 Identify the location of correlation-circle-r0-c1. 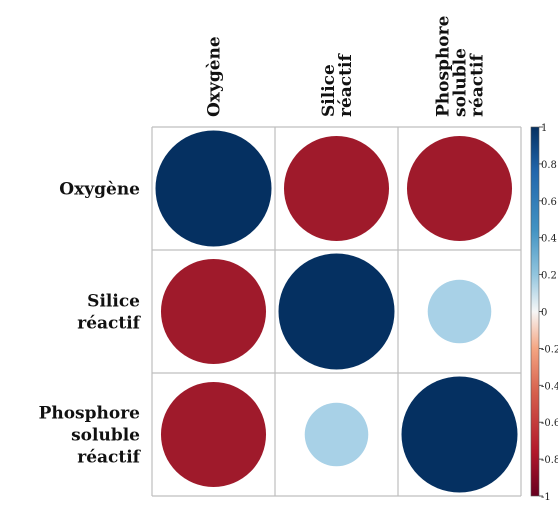
(336, 188).